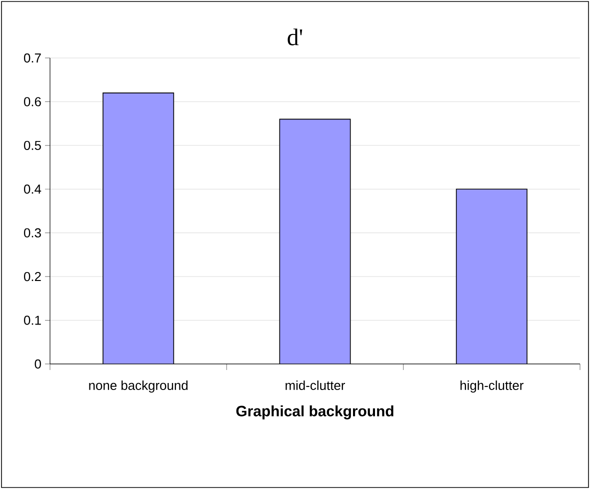 The height and width of the screenshot is (489, 590). I want to click on x-tick-label: none background, so click(138, 386).